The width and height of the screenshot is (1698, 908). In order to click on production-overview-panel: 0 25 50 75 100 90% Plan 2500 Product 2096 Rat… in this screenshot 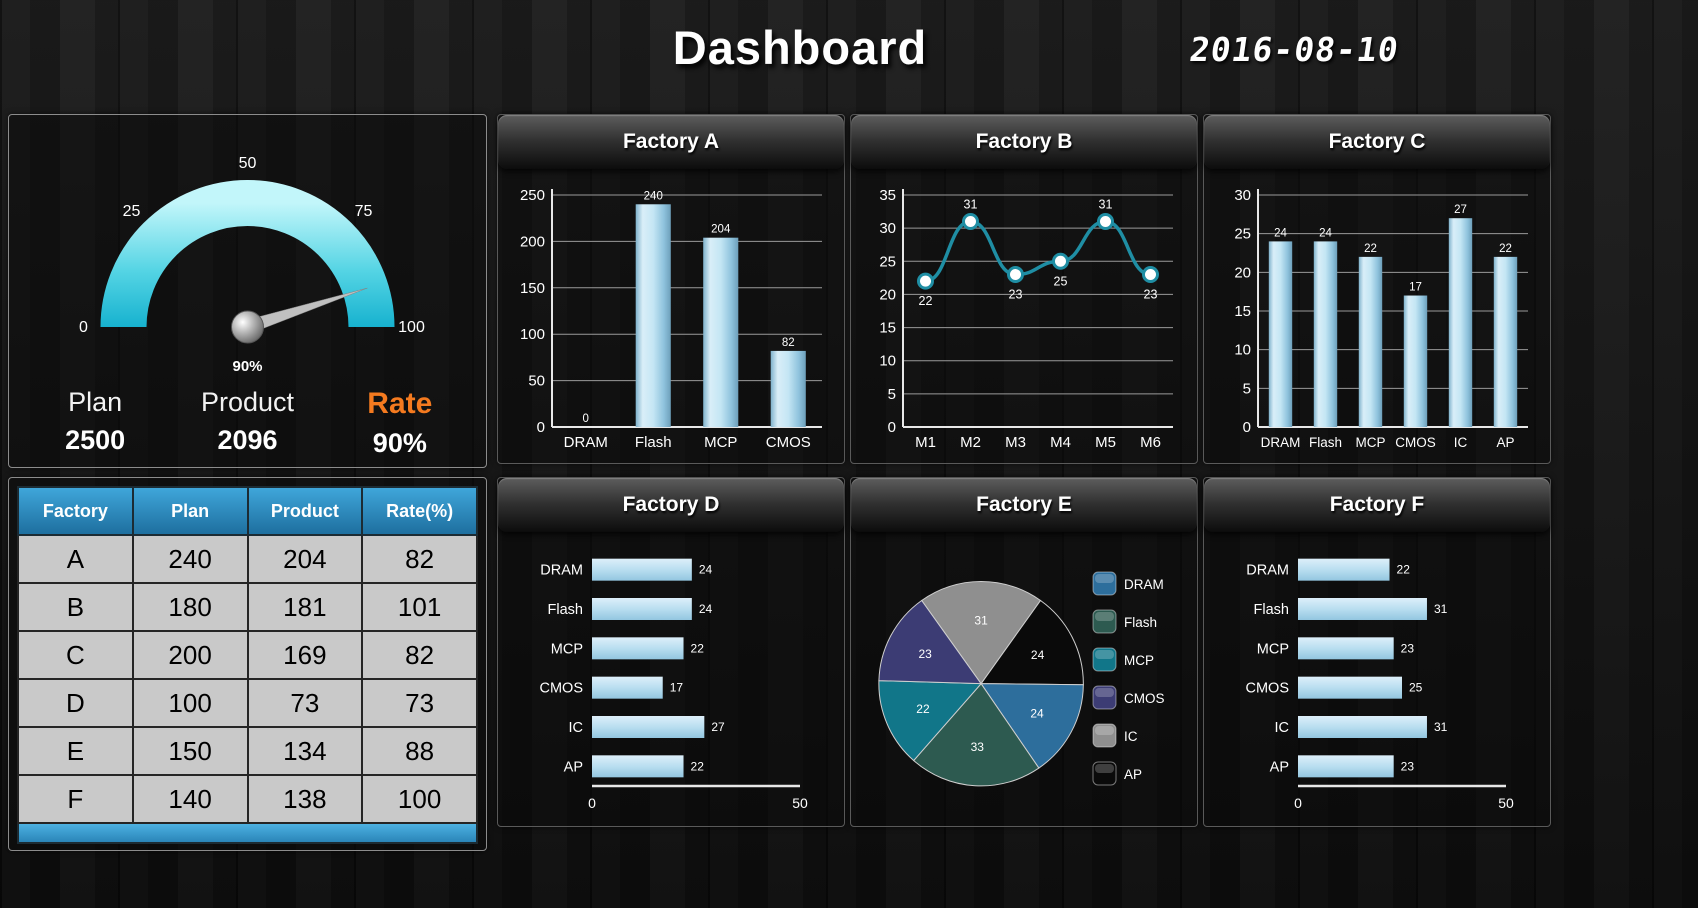, I will do `click(247, 291)`.